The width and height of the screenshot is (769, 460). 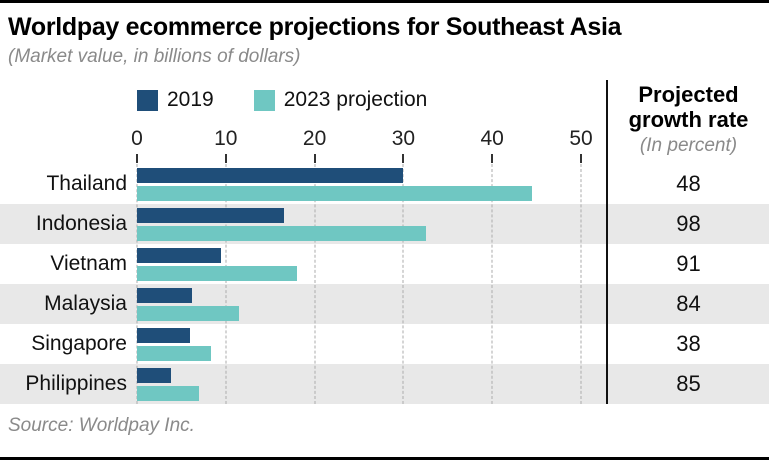 What do you see at coordinates (688, 145) in the screenshot?
I see `growth-header-unit: (In percent)` at bounding box center [688, 145].